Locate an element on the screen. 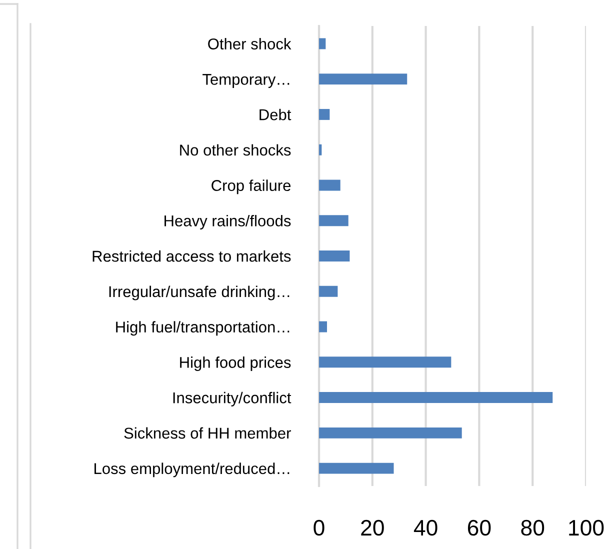 This screenshot has height=549, width=608. y-tick-label: Debt is located at coordinates (276, 114).